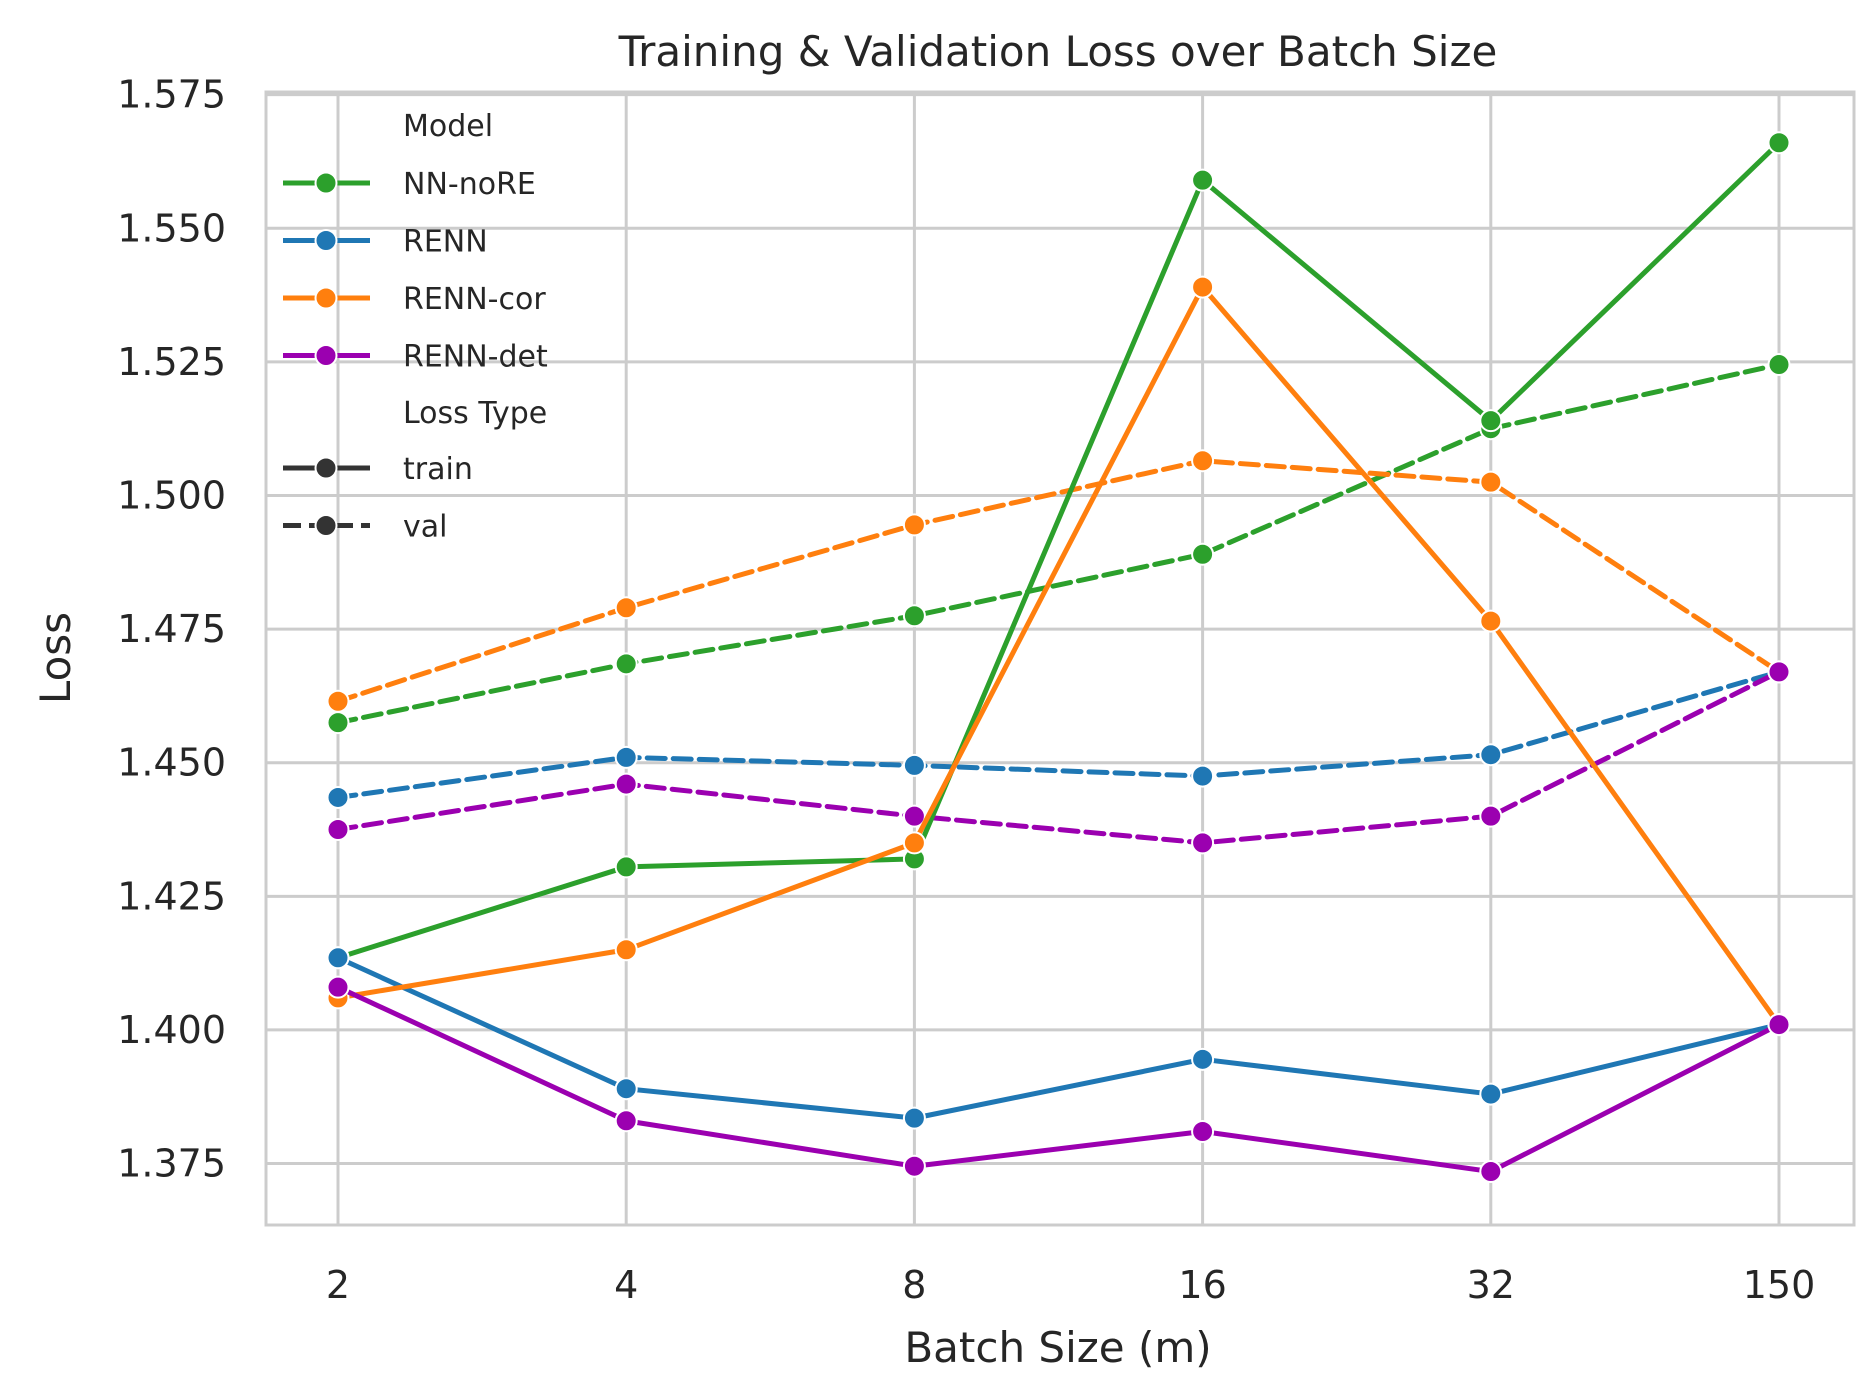 This screenshot has width=1874, height=1397. I want to click on y-tick-label: 1.425, so click(171, 896).